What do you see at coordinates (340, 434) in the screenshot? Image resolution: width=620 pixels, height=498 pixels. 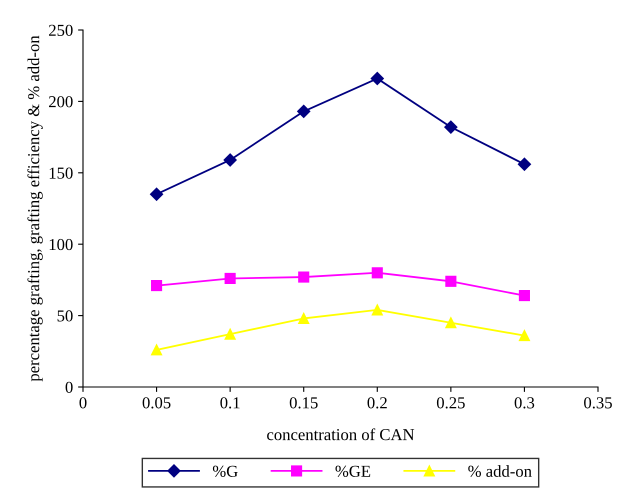 I see `x-axis-title: concentration of CAN` at bounding box center [340, 434].